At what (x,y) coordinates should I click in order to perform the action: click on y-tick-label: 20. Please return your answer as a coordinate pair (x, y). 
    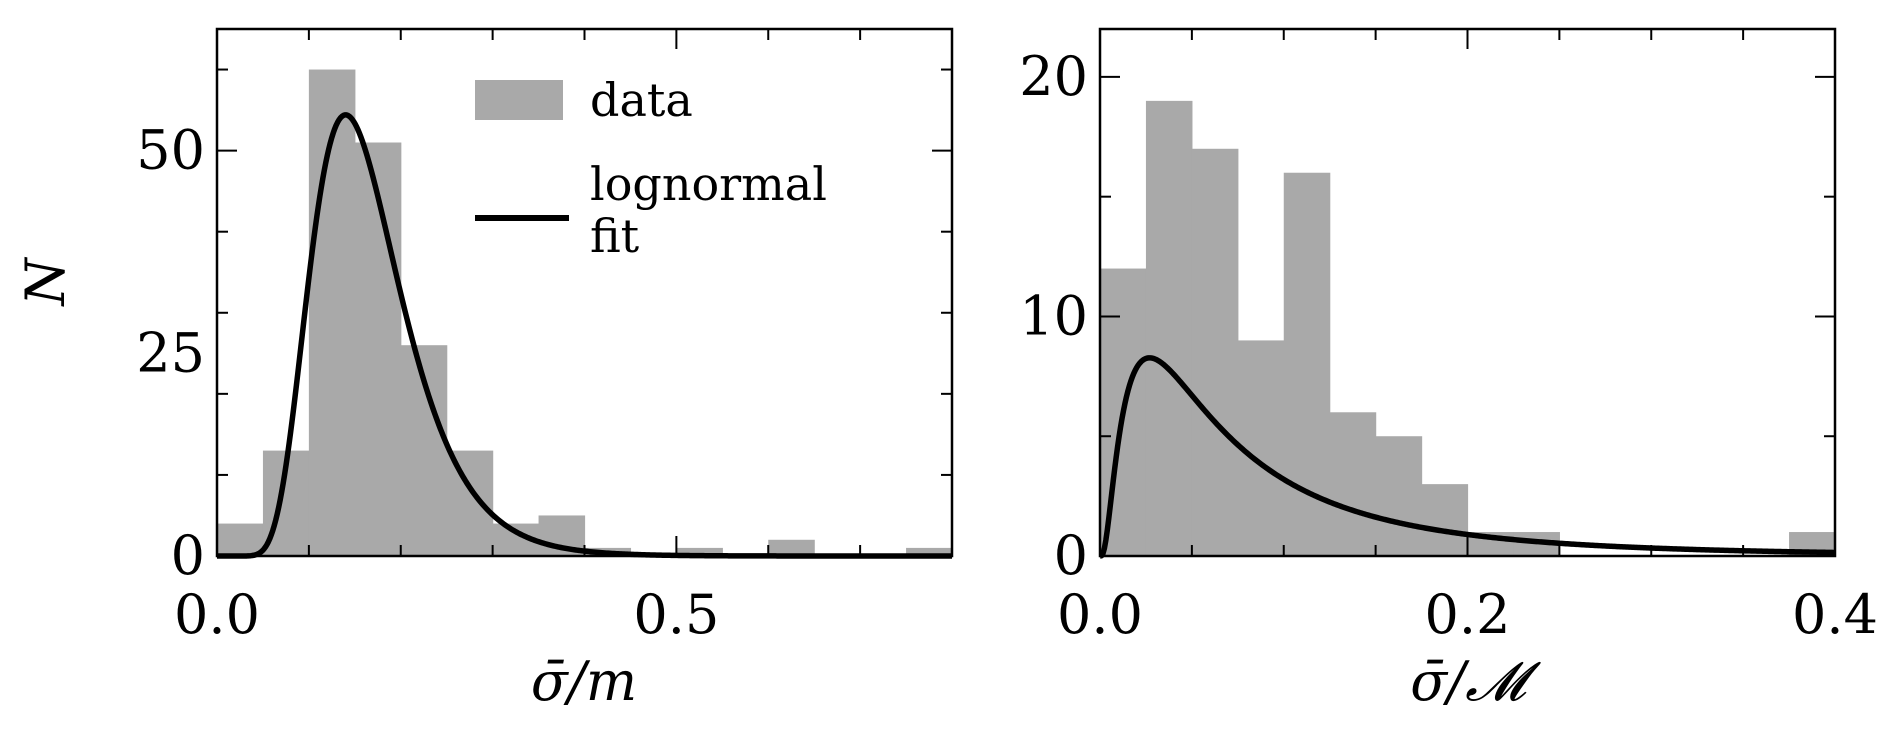
    Looking at the image, I should click on (1053, 76).